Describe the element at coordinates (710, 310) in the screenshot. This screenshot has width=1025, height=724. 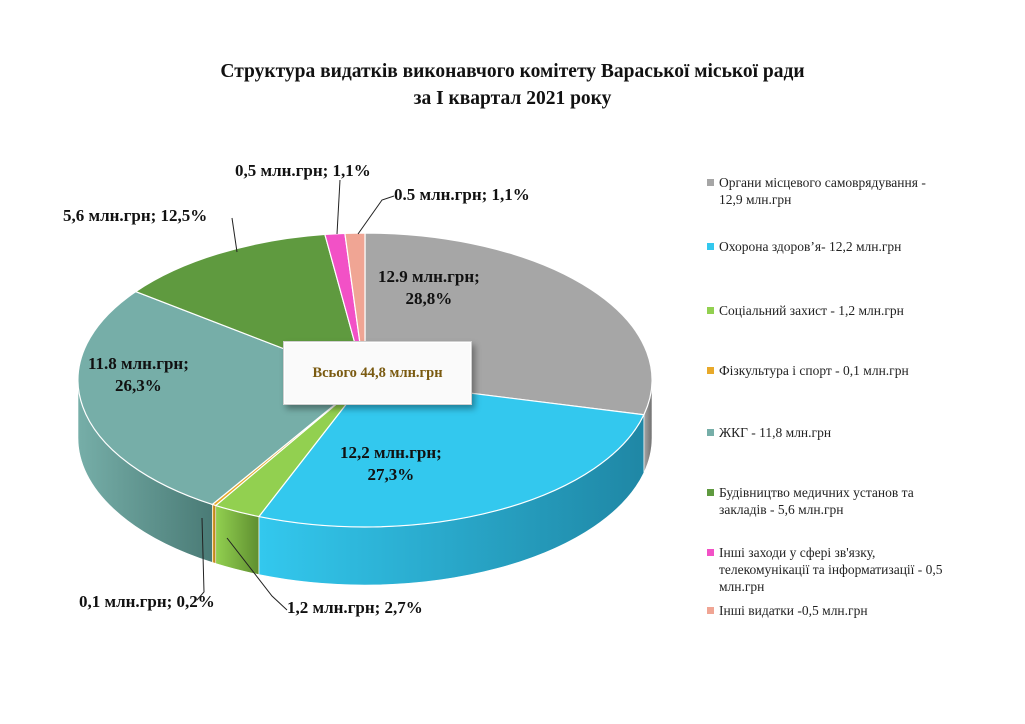
I see `legend-swatch-sotsialnyi` at that location.